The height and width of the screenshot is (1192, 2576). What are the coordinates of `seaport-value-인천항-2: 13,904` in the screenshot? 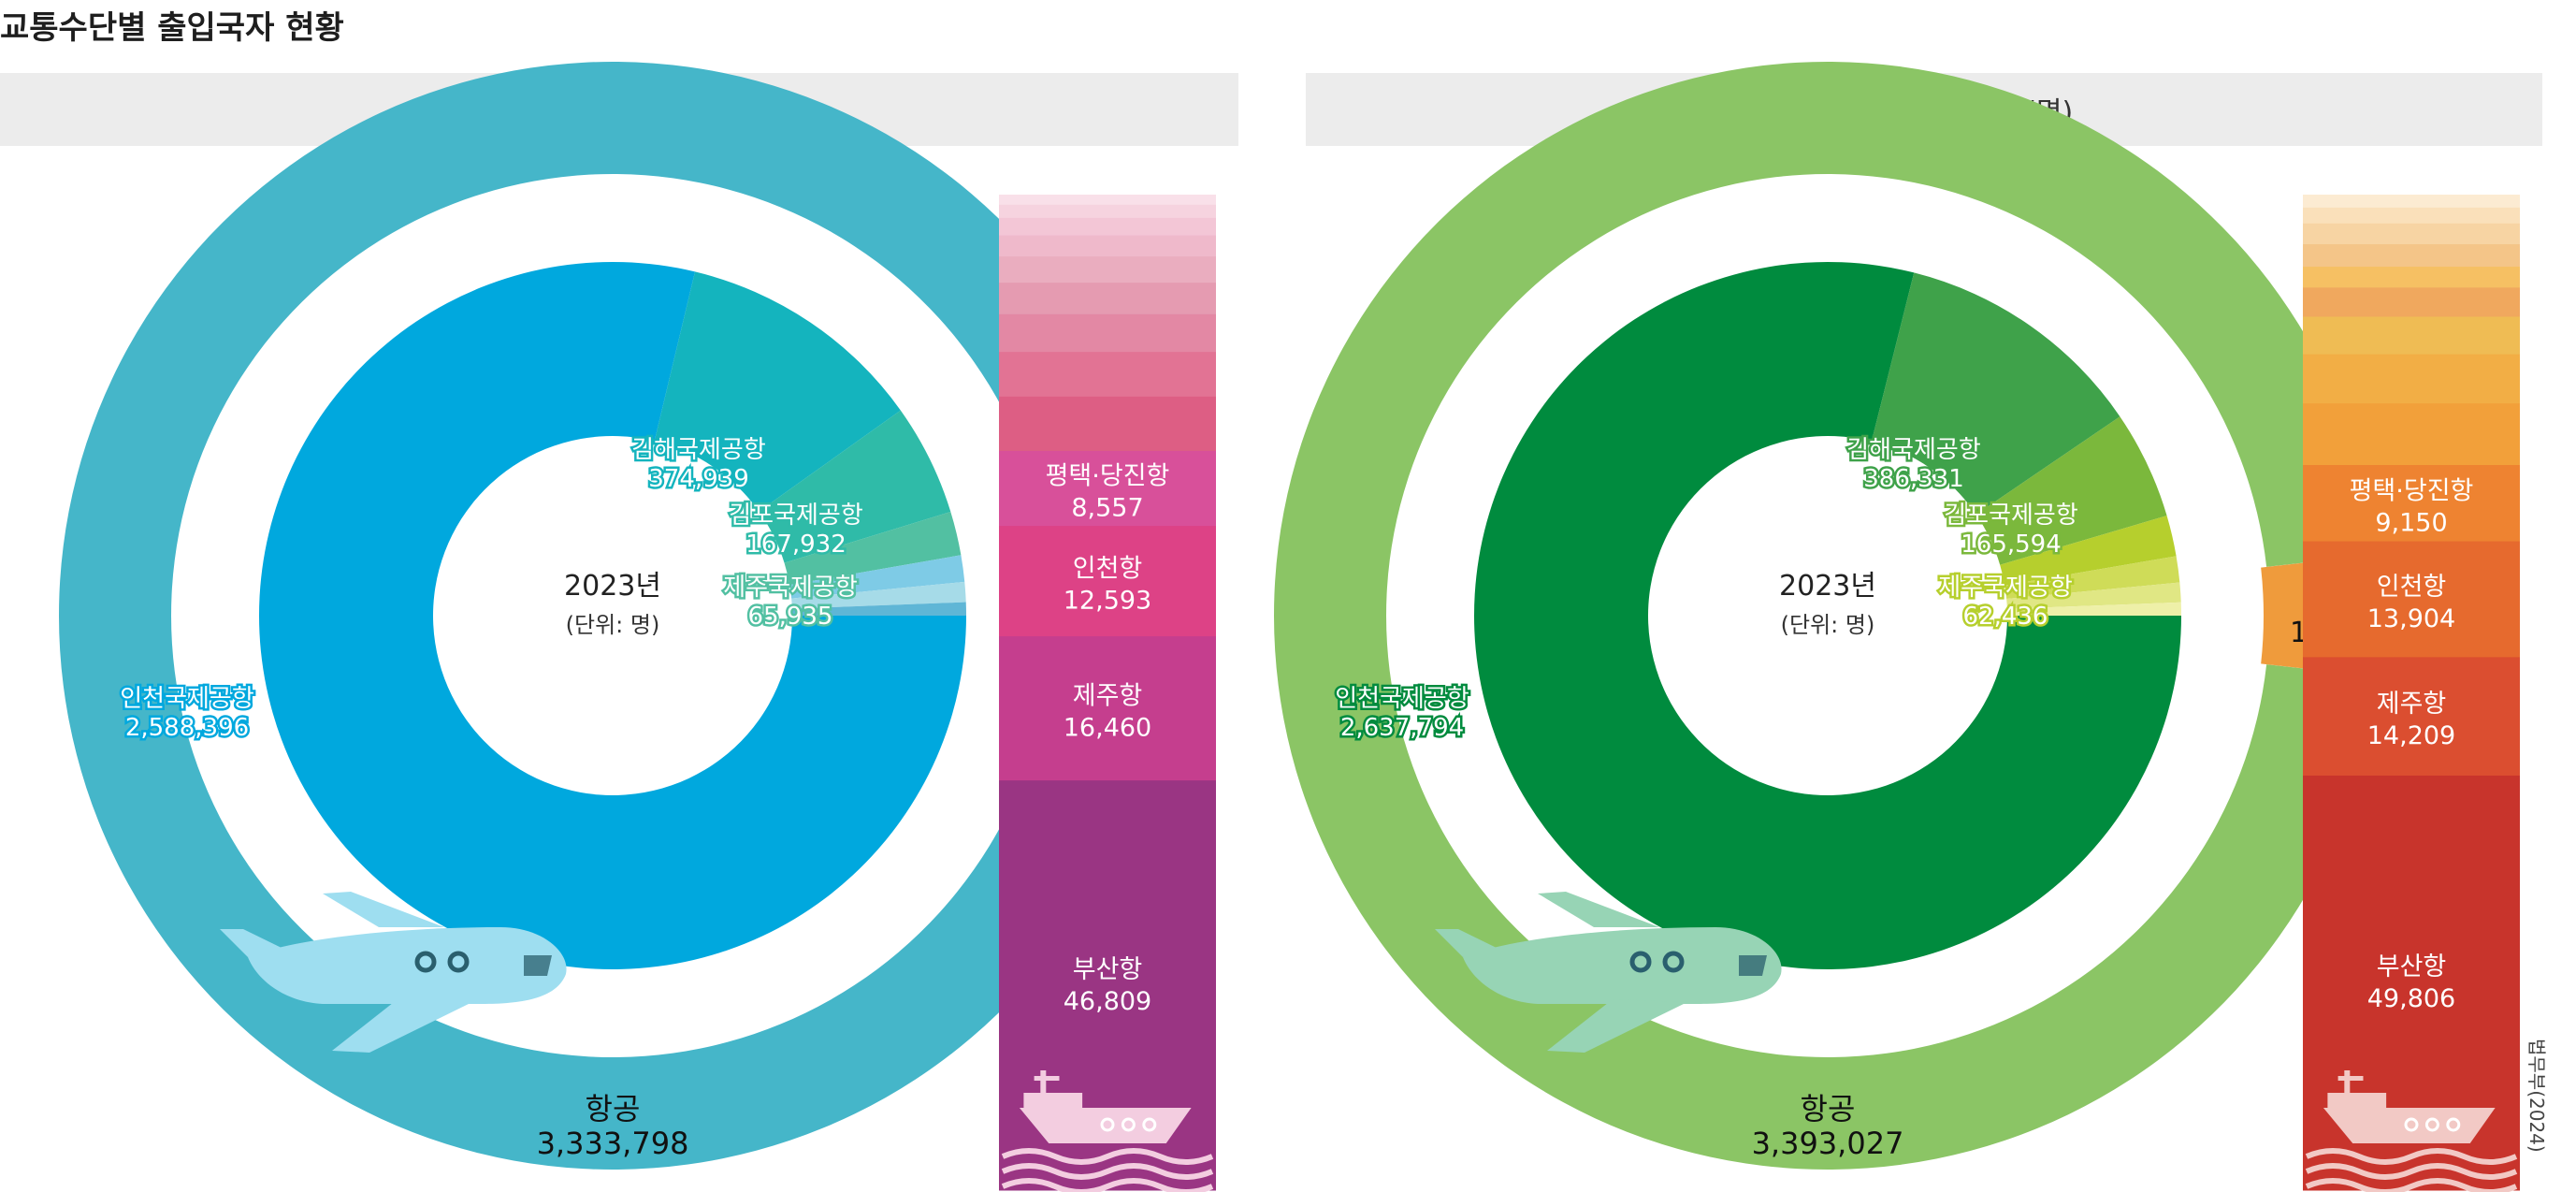 It's located at (2411, 618).